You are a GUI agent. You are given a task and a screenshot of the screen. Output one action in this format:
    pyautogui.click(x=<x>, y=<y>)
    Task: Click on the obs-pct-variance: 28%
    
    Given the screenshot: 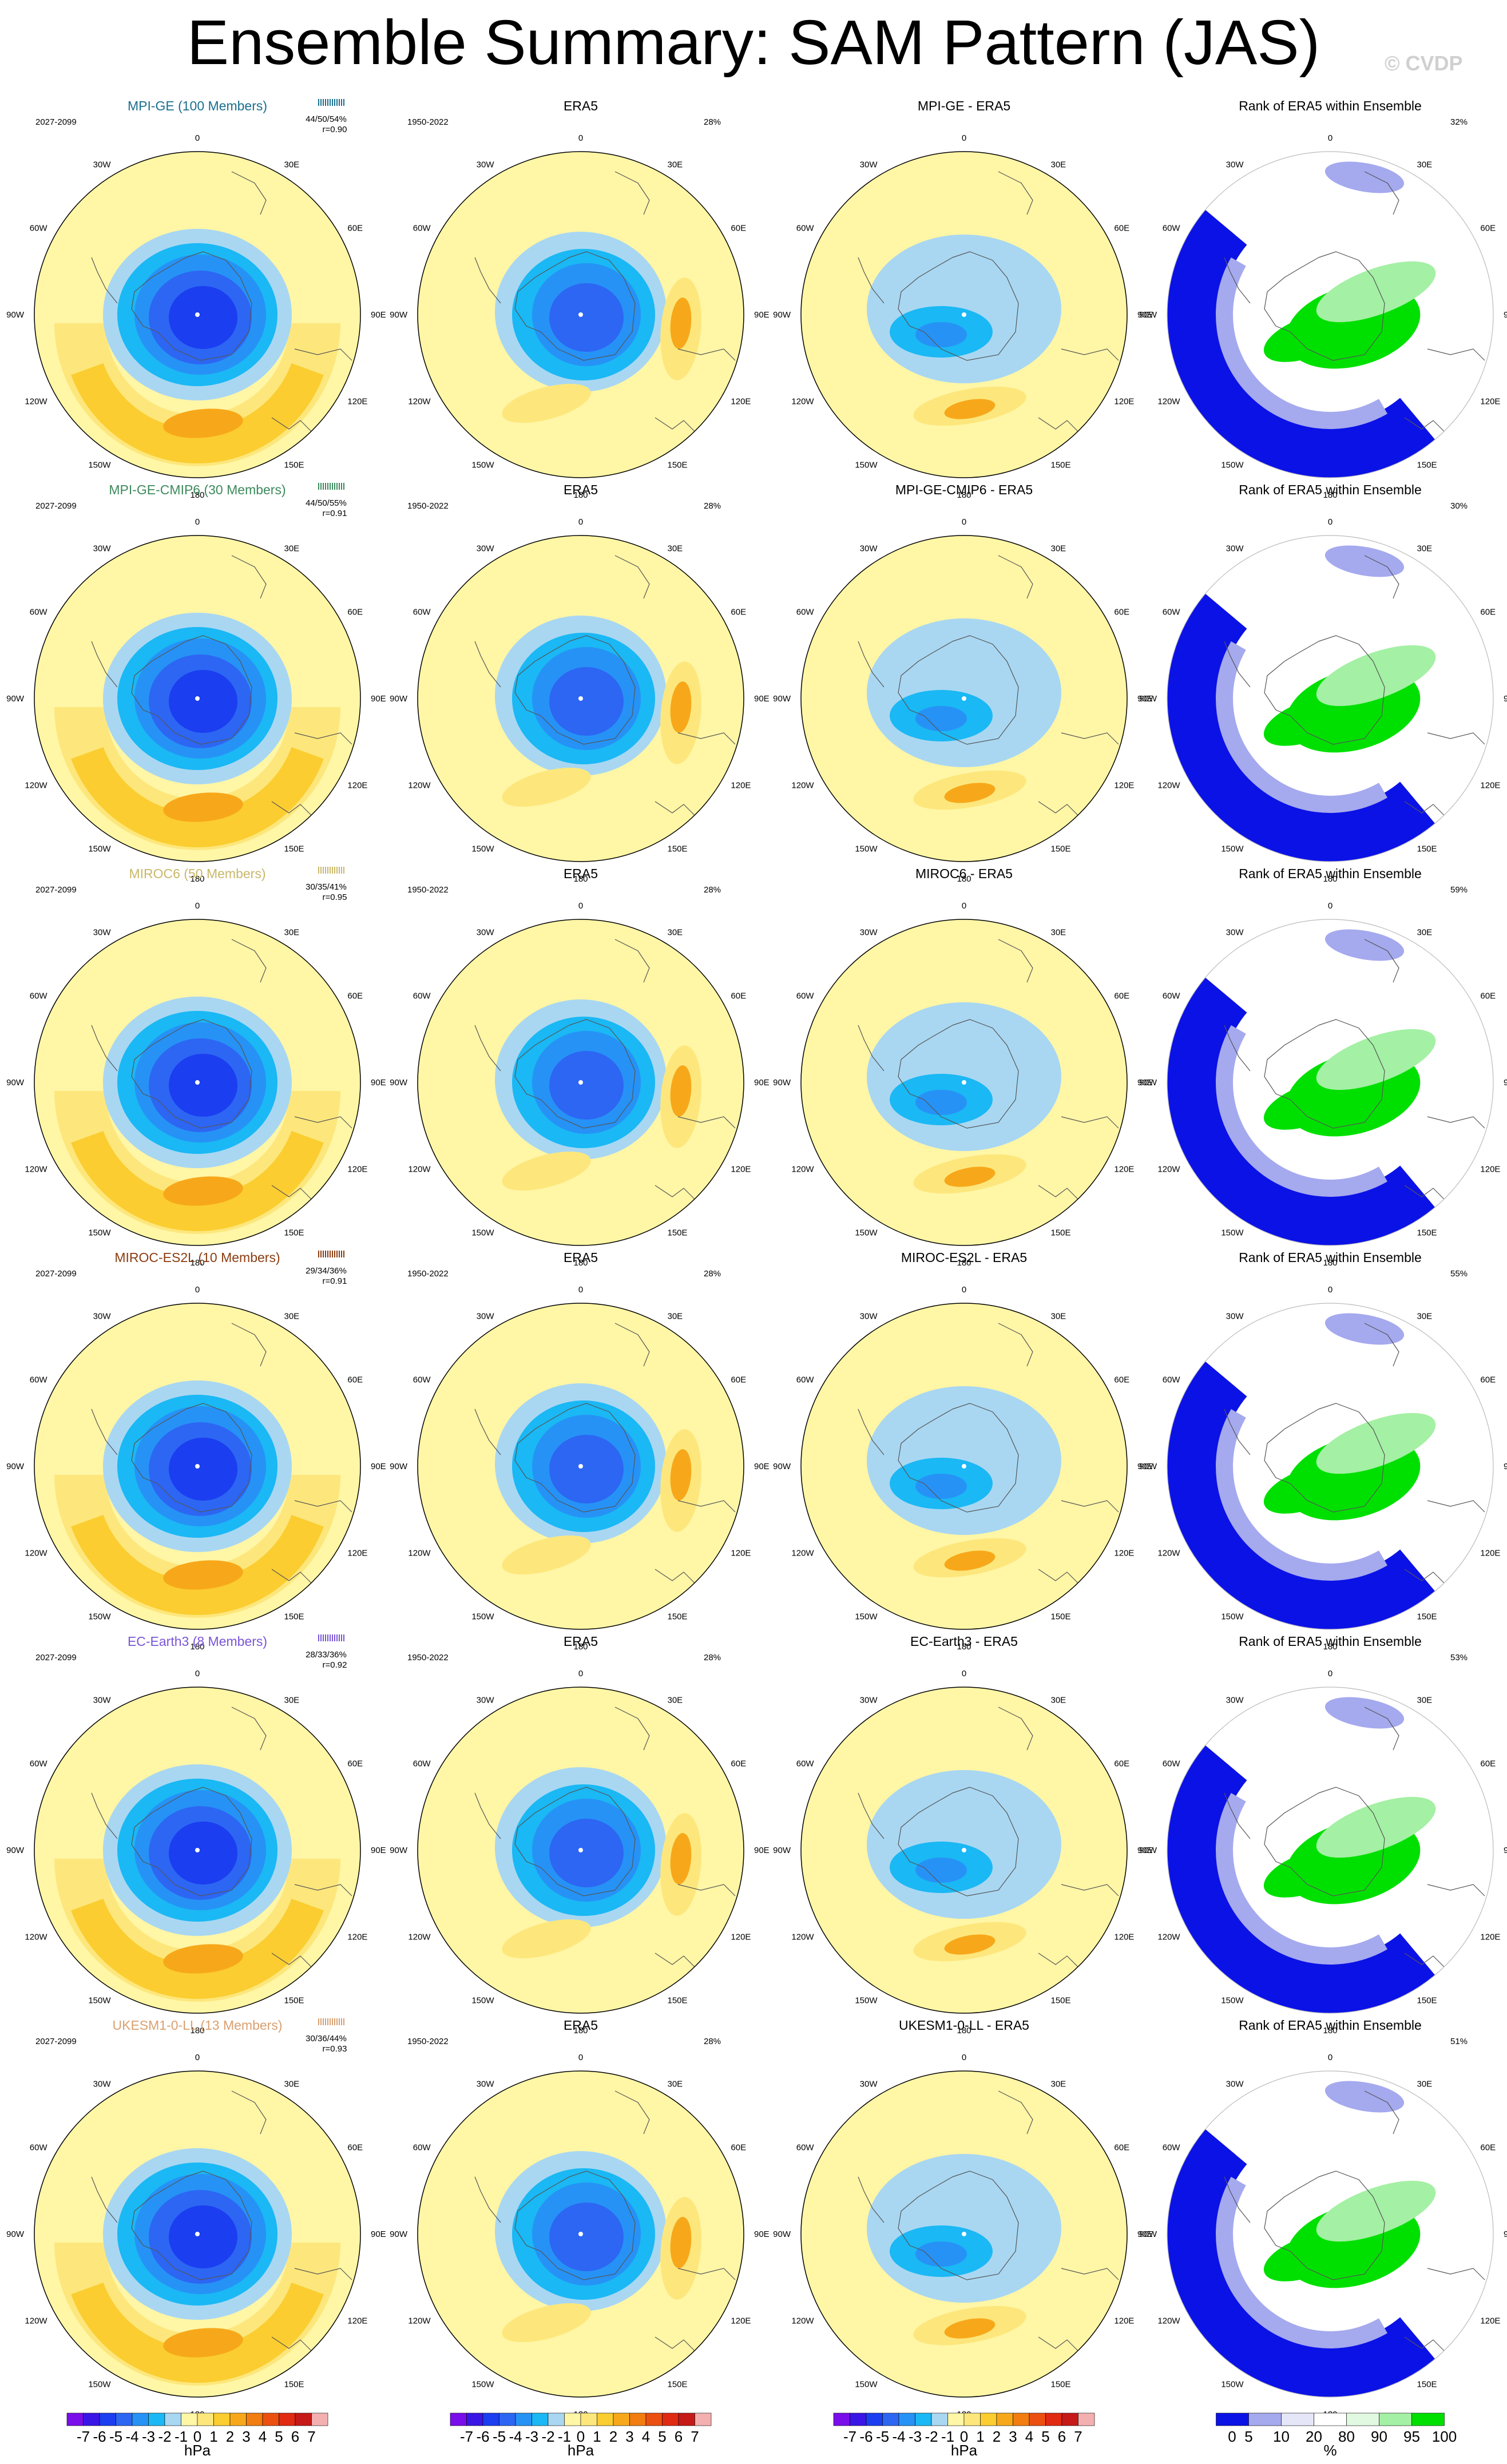 What is the action you would take?
    pyautogui.click(x=712, y=1274)
    